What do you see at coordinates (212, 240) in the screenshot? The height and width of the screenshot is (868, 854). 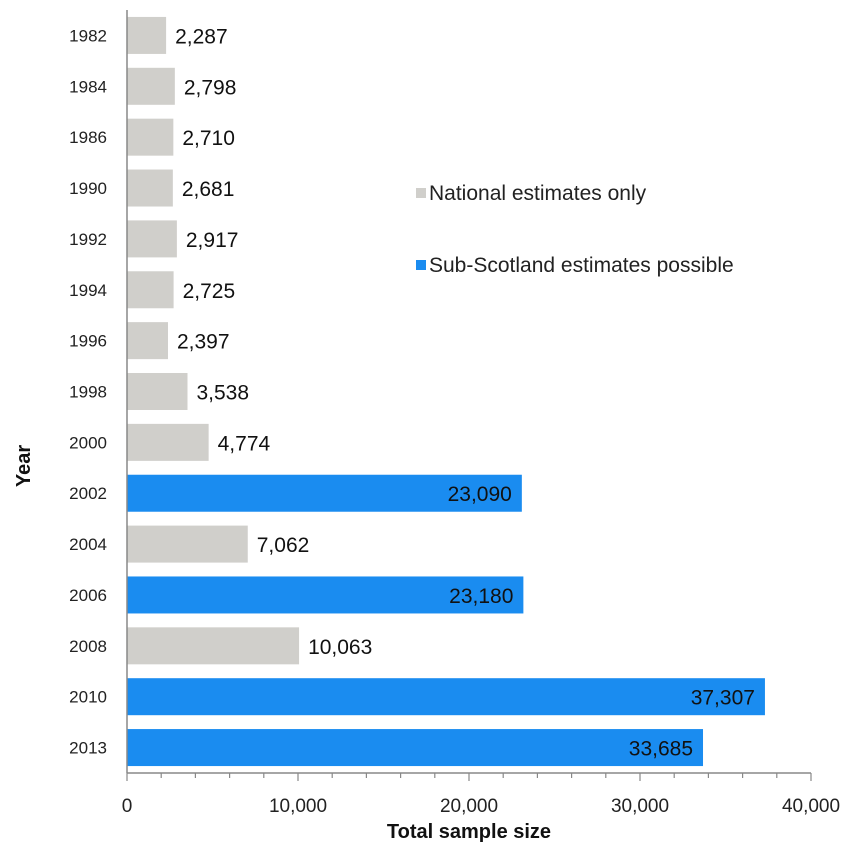 I see `data-label-1992: 2,917` at bounding box center [212, 240].